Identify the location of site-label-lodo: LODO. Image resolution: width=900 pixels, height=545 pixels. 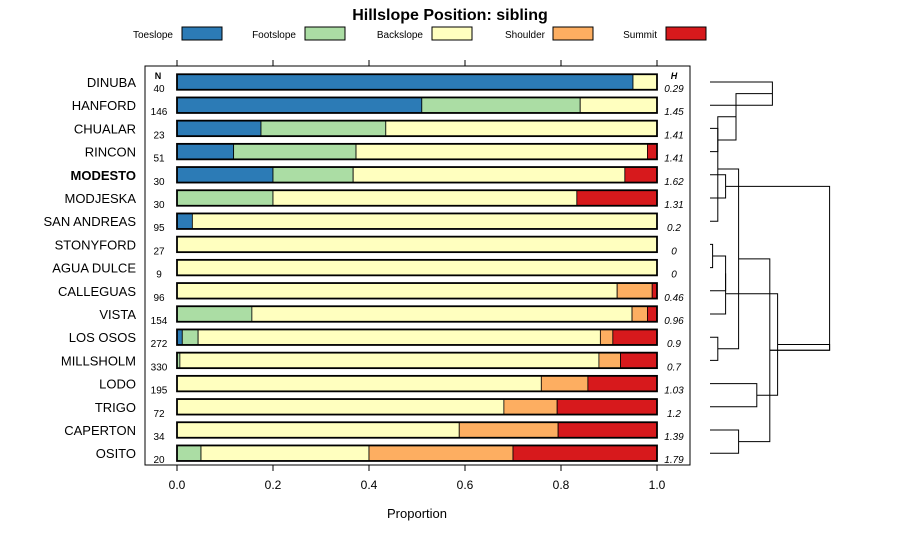
(117, 384).